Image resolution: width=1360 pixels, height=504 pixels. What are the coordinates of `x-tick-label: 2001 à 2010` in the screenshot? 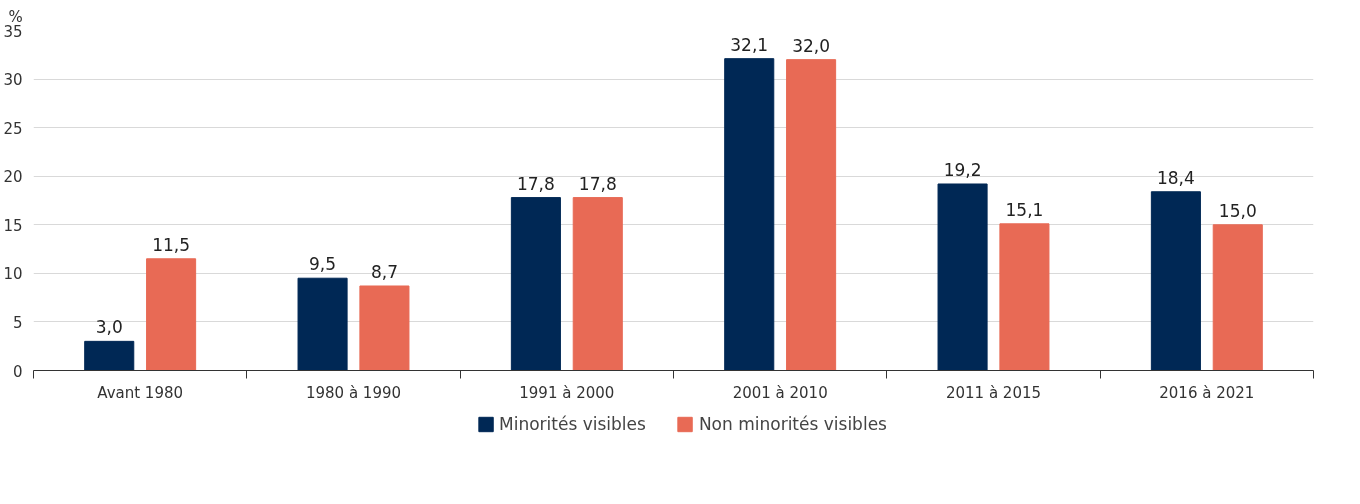 It's located at (780, 392).